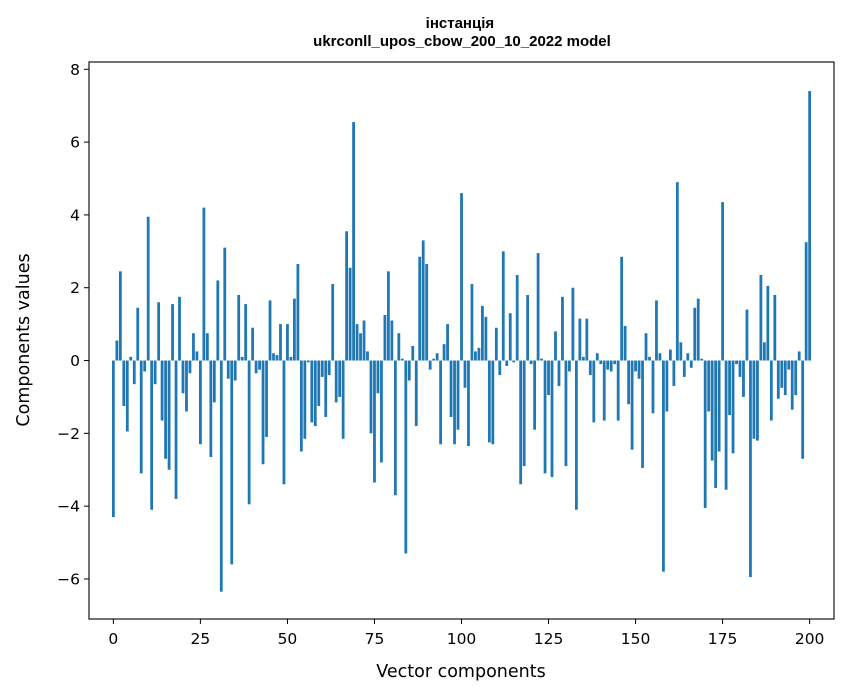 The height and width of the screenshot is (696, 847). I want to click on y-tick-label: 4, so click(75, 215).